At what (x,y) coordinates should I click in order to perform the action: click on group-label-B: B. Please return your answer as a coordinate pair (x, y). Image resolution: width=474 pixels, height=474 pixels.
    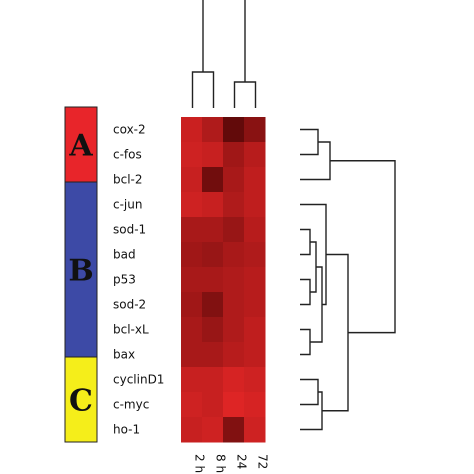
    Looking at the image, I should click on (80, 271).